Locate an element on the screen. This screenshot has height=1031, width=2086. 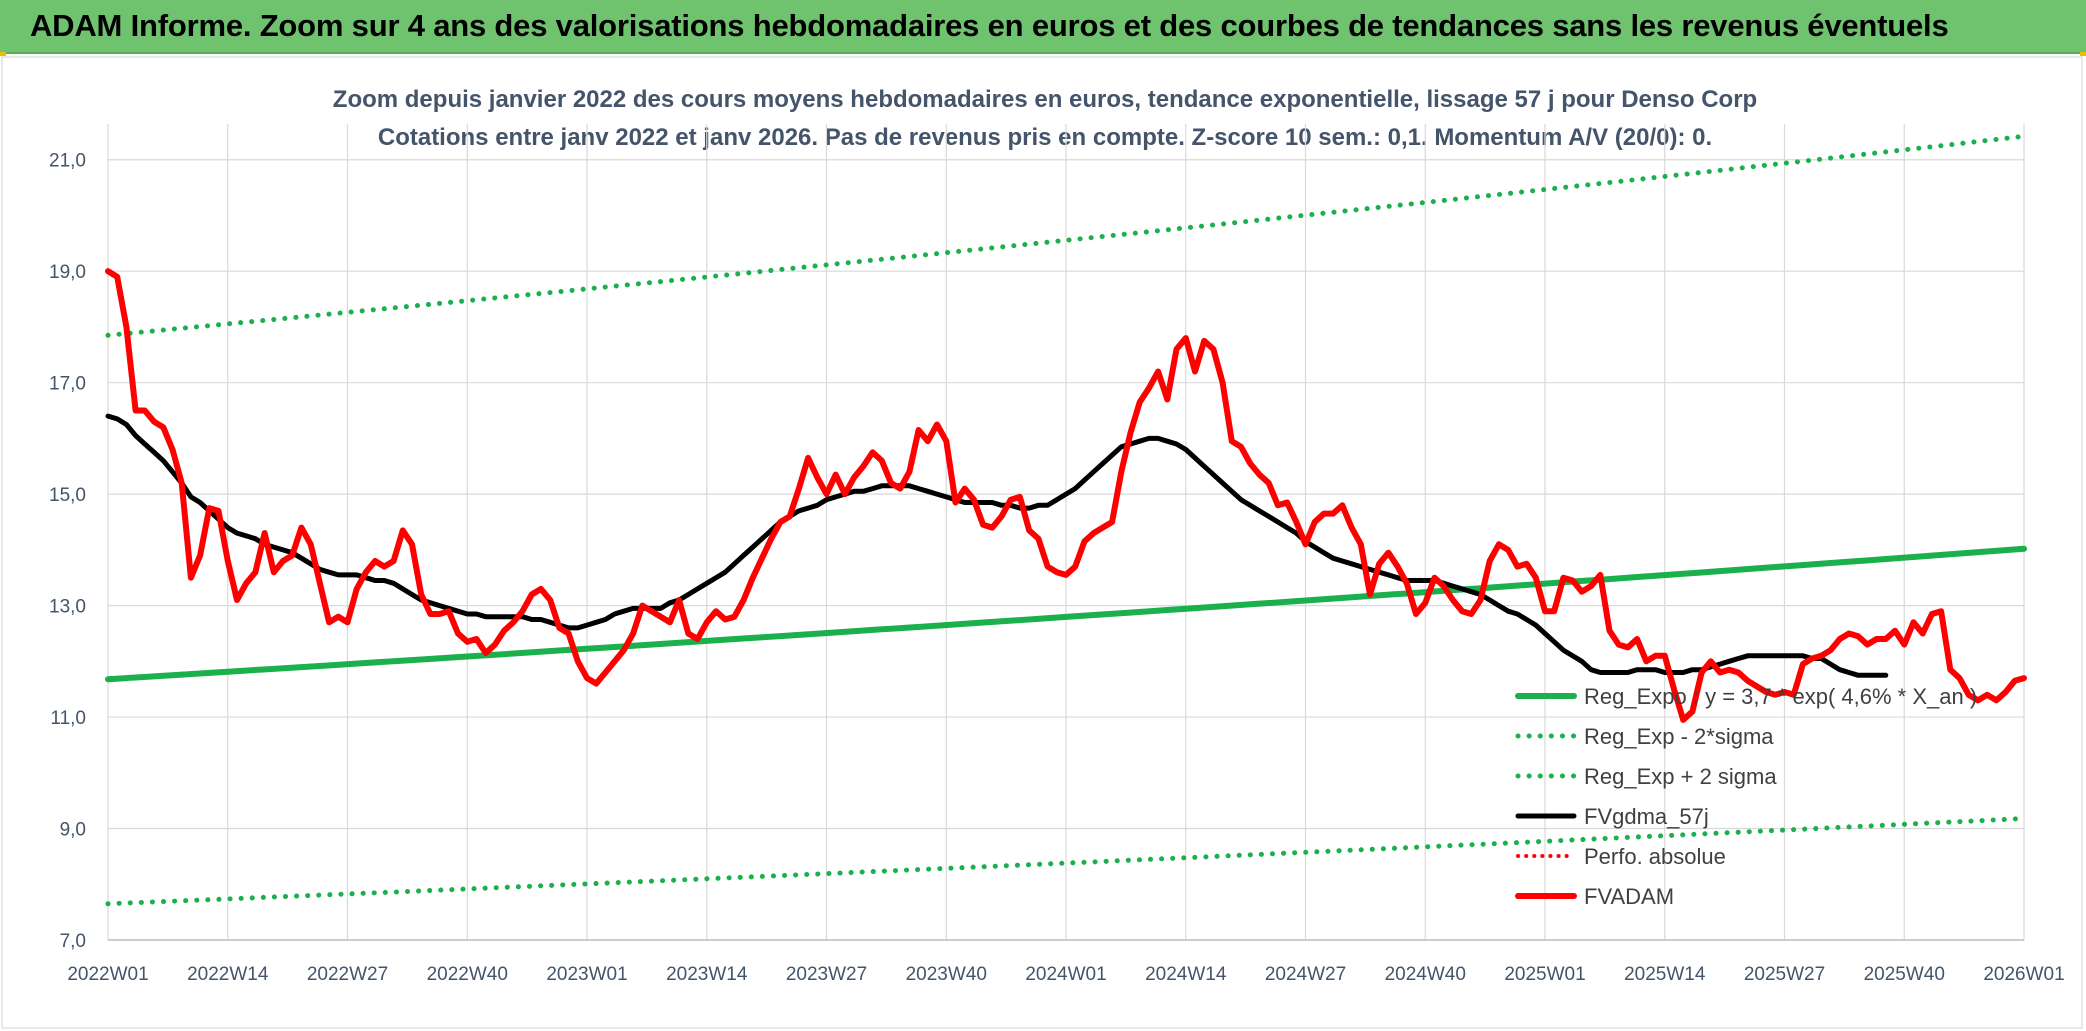
y-tick-label: 15,0 is located at coordinates (67, 495).